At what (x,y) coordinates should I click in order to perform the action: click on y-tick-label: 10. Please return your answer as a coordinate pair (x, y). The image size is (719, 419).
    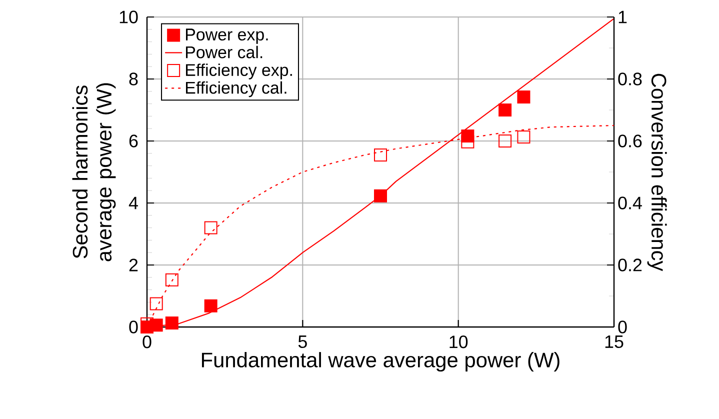
    Looking at the image, I should click on (129, 17).